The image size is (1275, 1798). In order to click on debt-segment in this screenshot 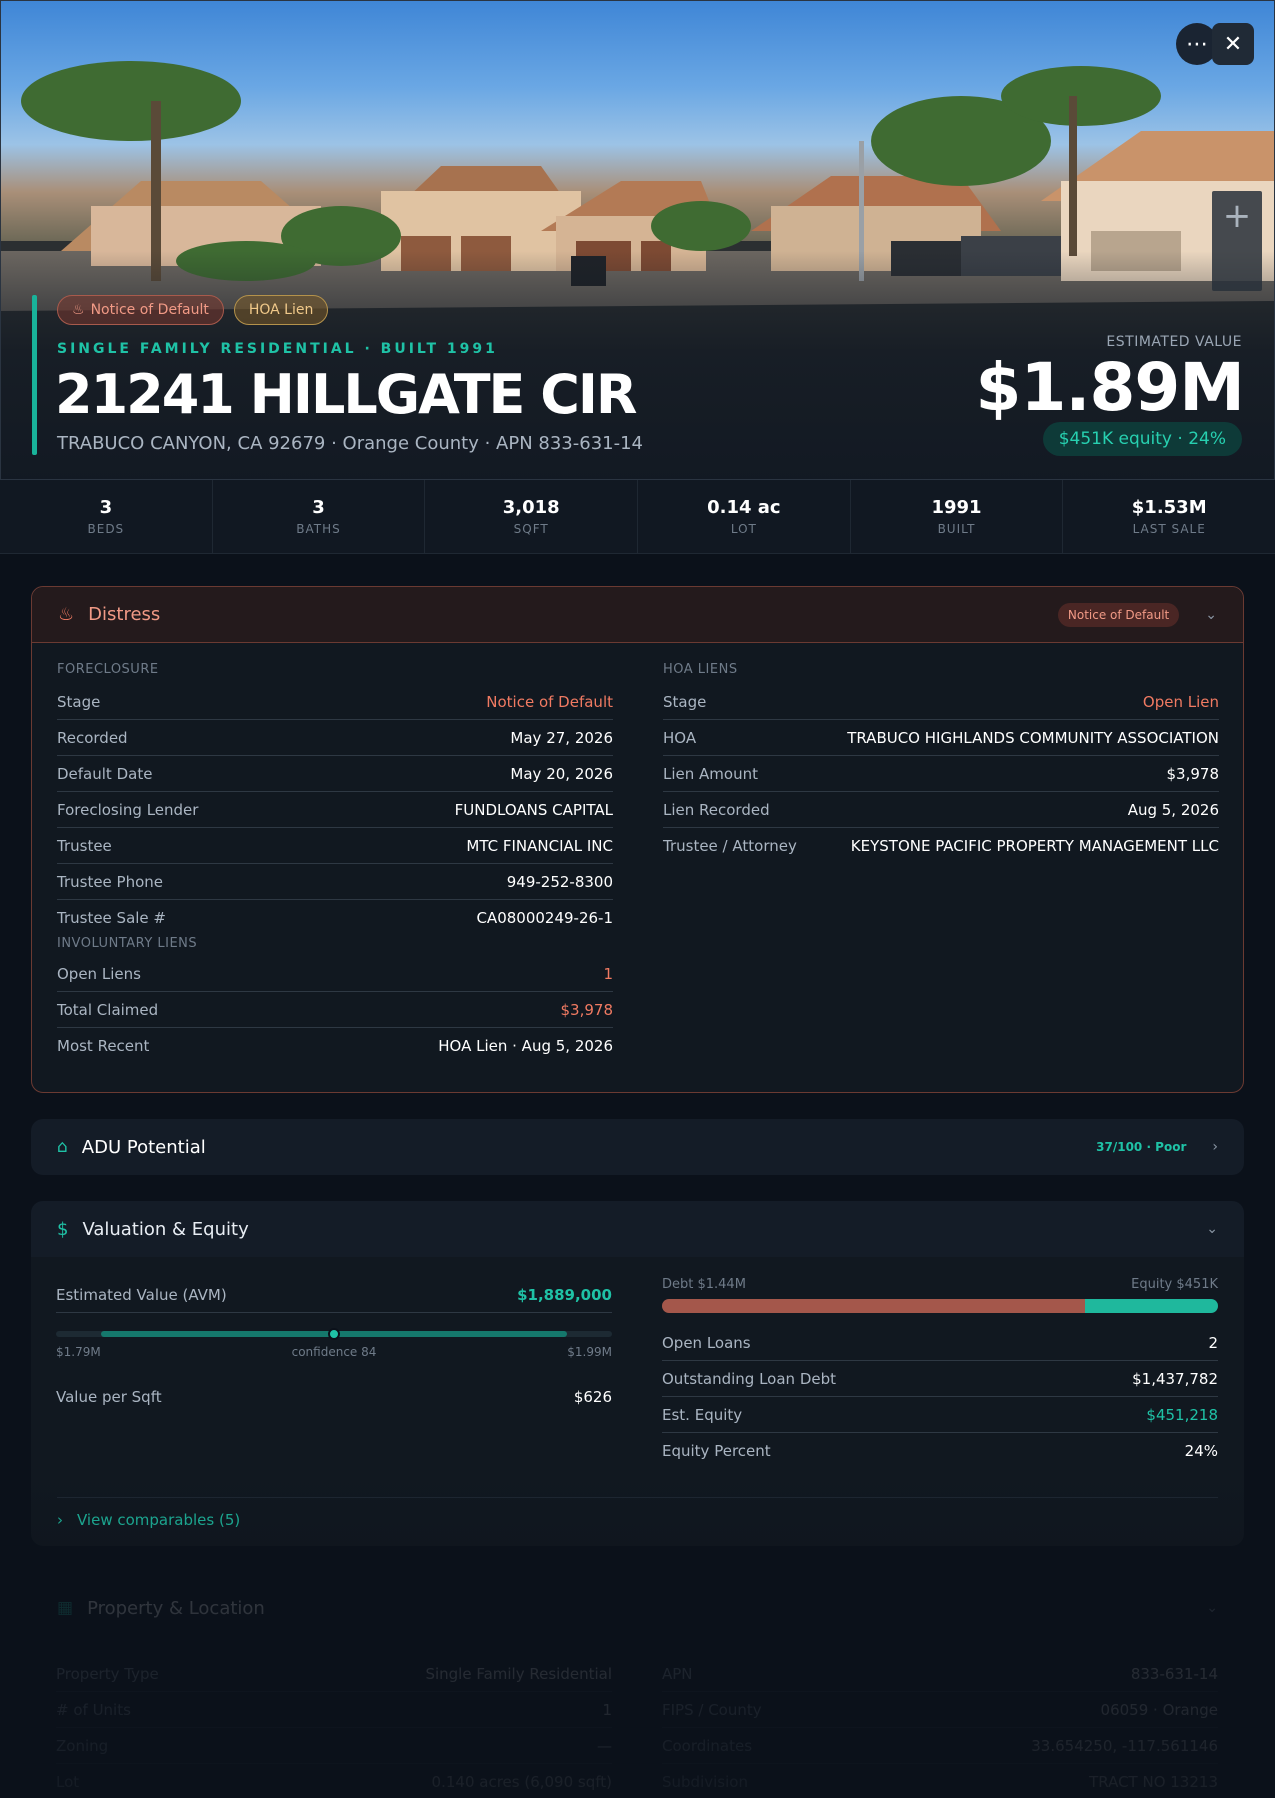, I will do `click(873, 1306)`.